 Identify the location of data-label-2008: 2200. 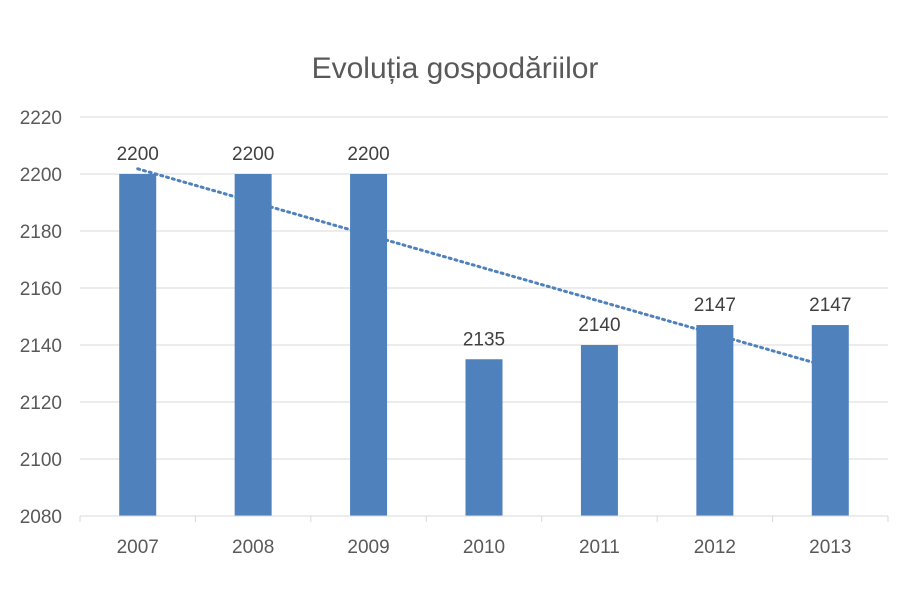
(253, 154).